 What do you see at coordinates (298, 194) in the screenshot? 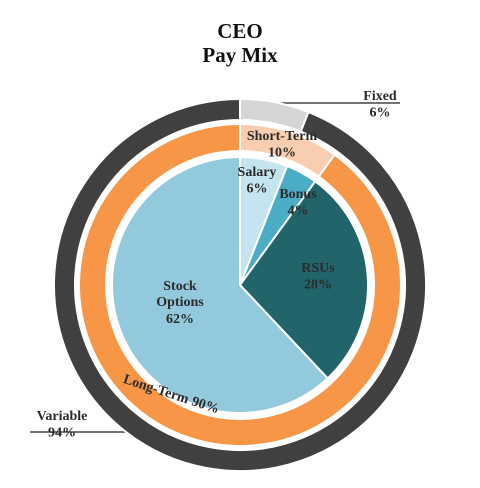
I see `category-label: Bonus` at bounding box center [298, 194].